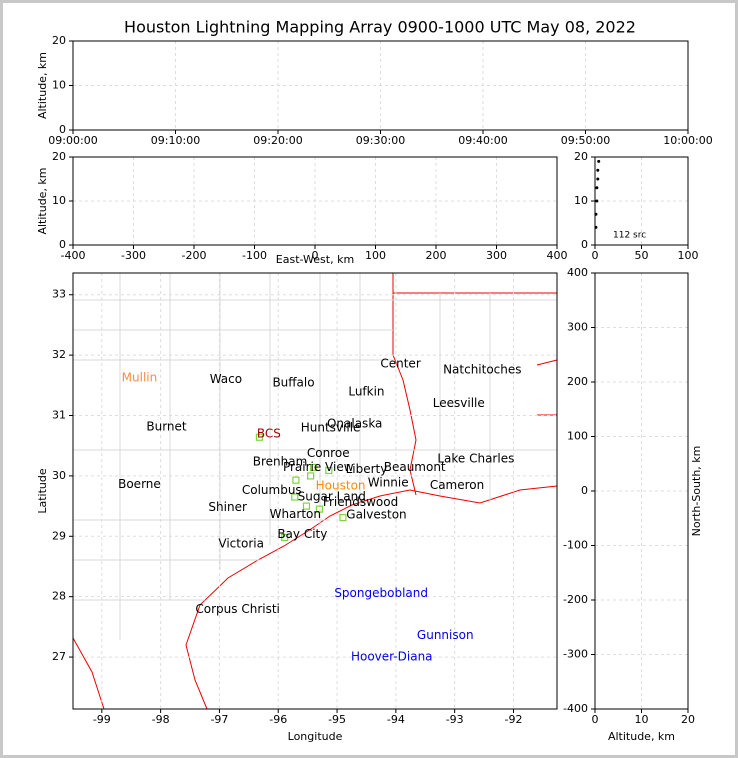 The image size is (738, 758). What do you see at coordinates (73, 255) in the screenshot?
I see `x-tick-label: -400` at bounding box center [73, 255].